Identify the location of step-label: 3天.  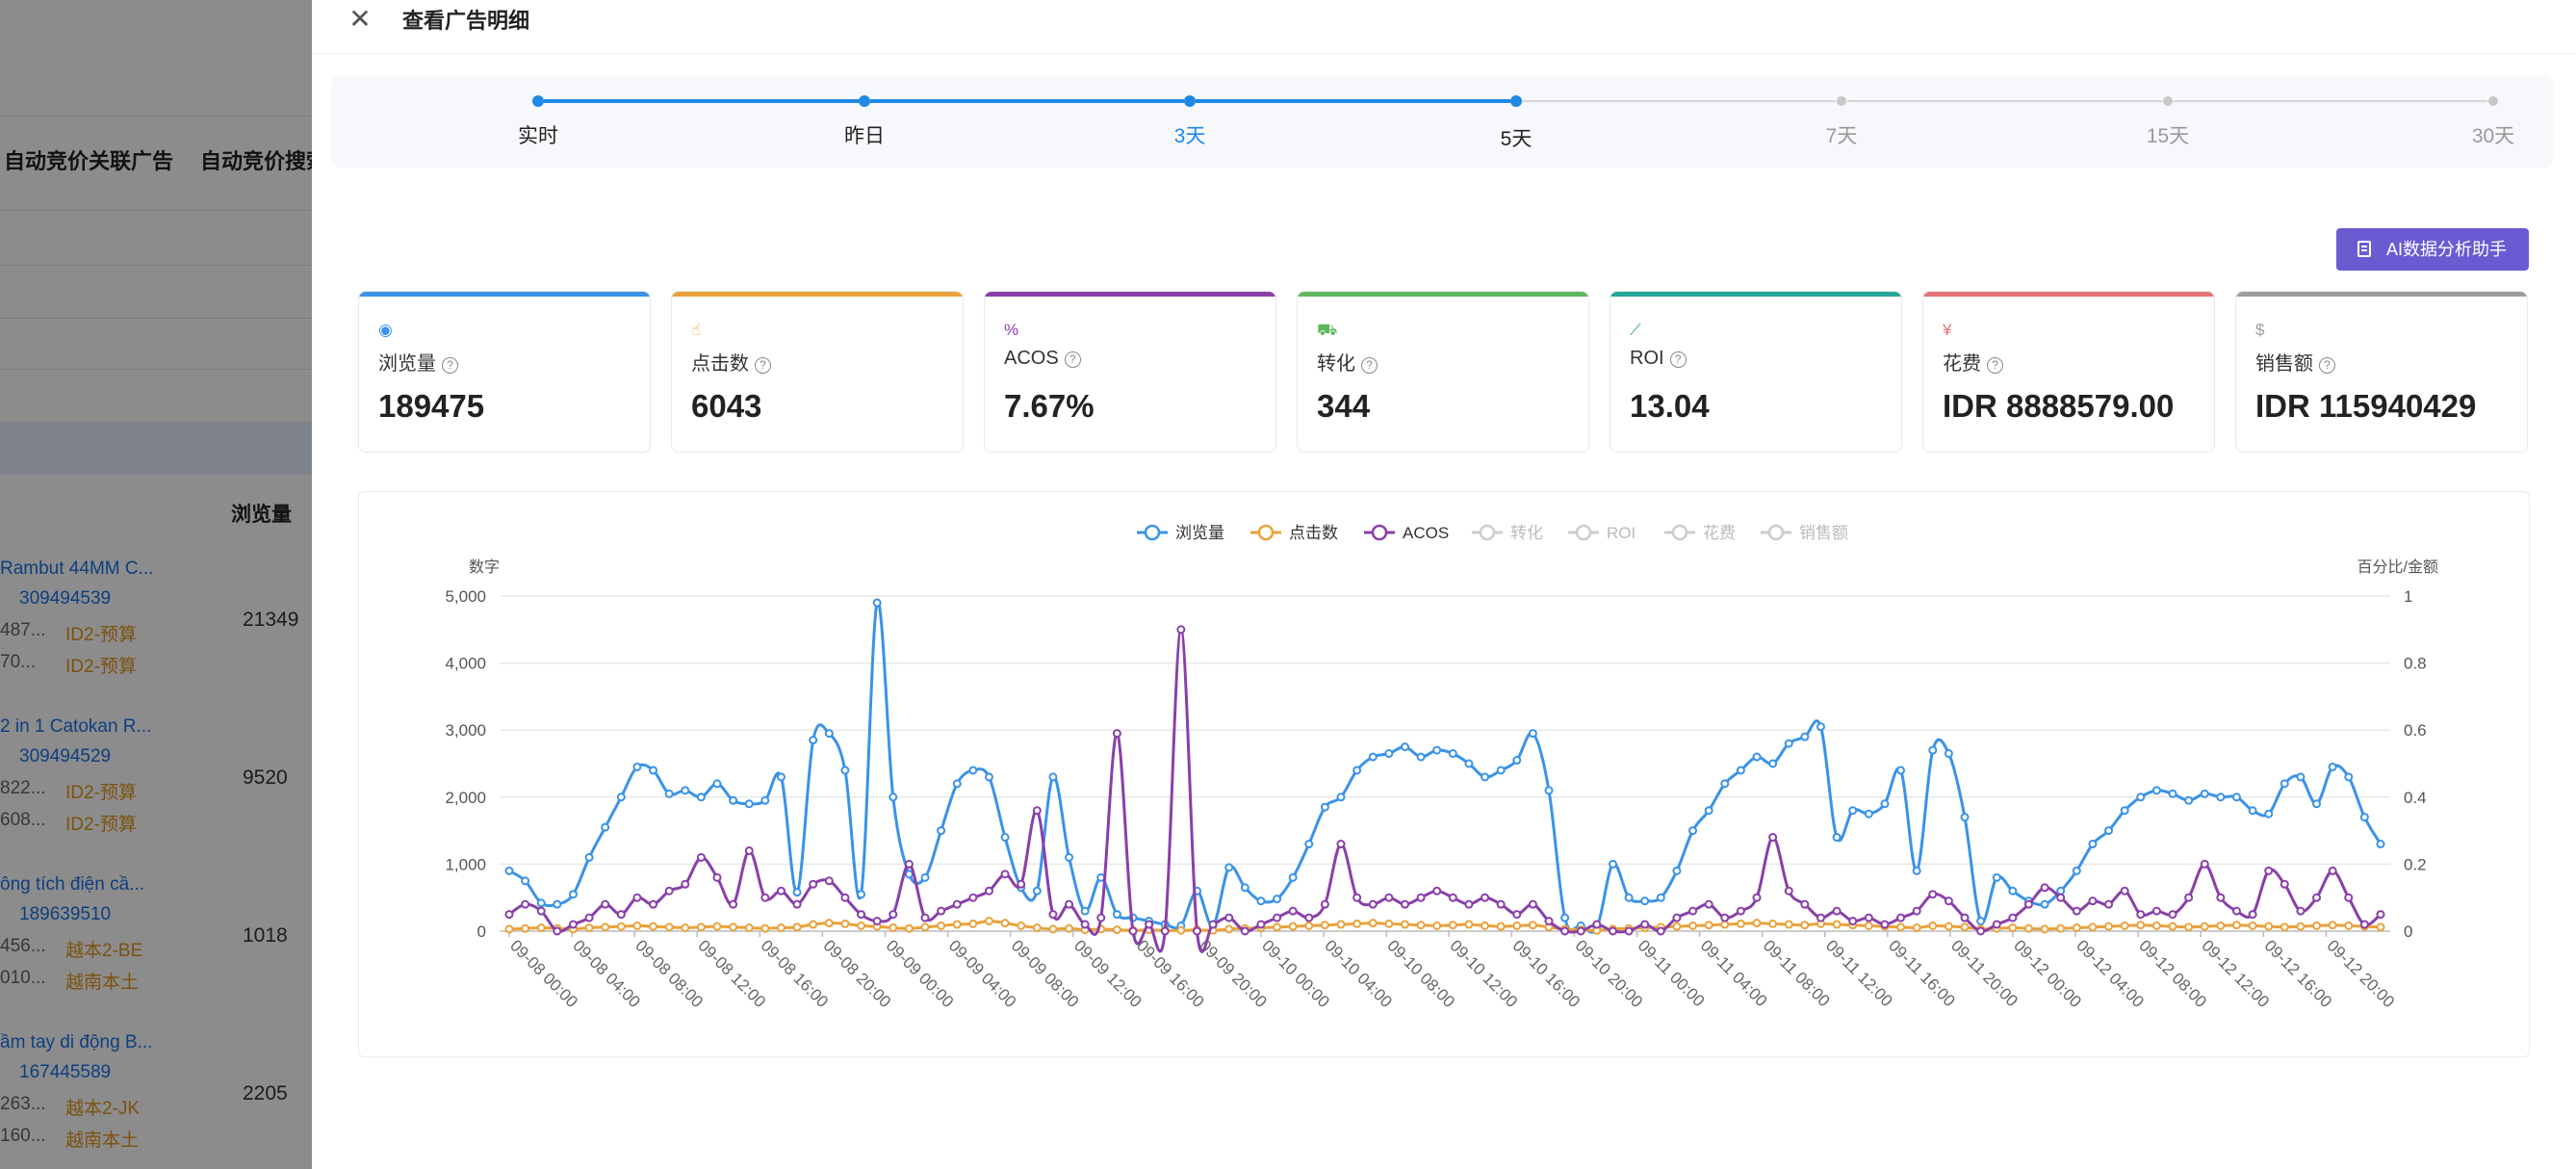
(1189, 136).